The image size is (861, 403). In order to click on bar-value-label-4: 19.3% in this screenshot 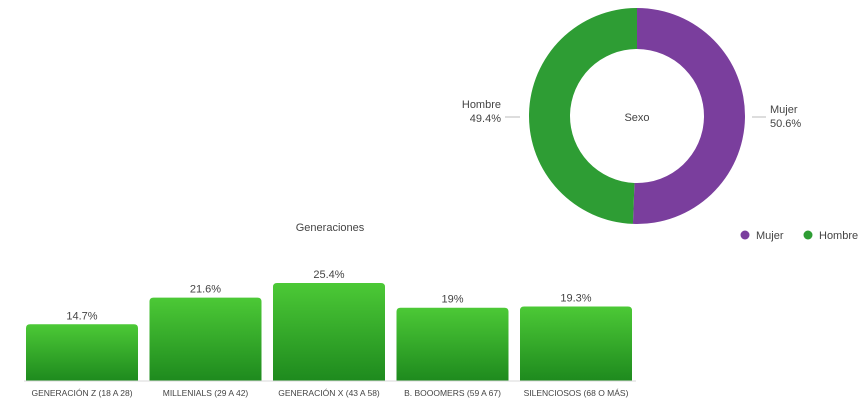, I will do `click(575, 299)`.